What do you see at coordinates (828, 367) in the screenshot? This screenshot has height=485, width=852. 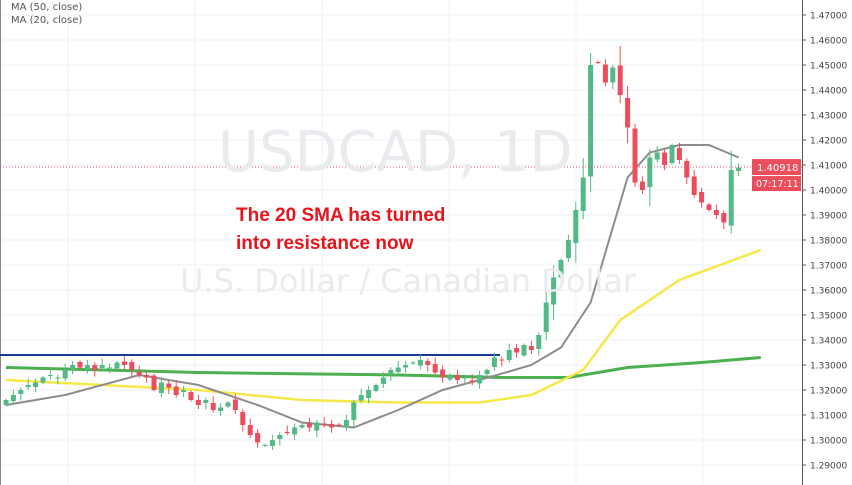 I see `axis-tick-label: 1.33000` at bounding box center [828, 367].